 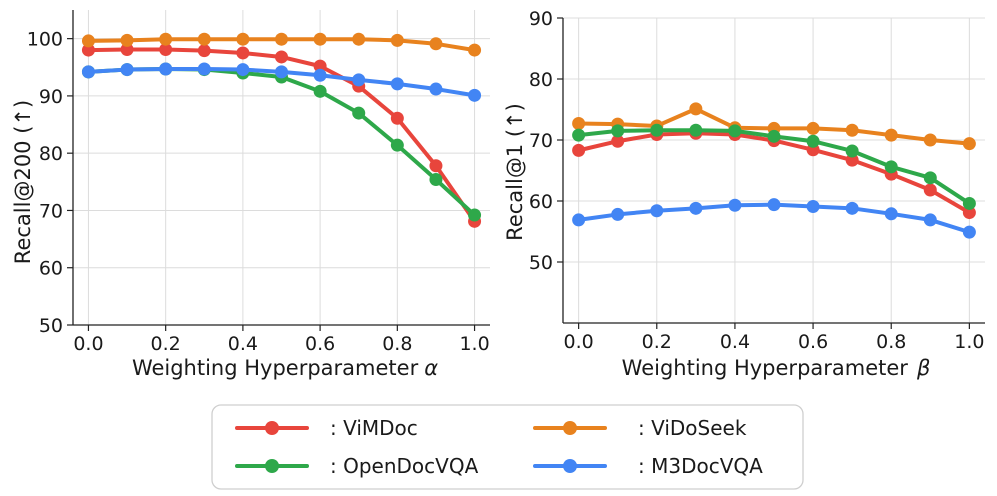 What do you see at coordinates (774, 218) in the screenshot?
I see `series-m3docvqa` at bounding box center [774, 218].